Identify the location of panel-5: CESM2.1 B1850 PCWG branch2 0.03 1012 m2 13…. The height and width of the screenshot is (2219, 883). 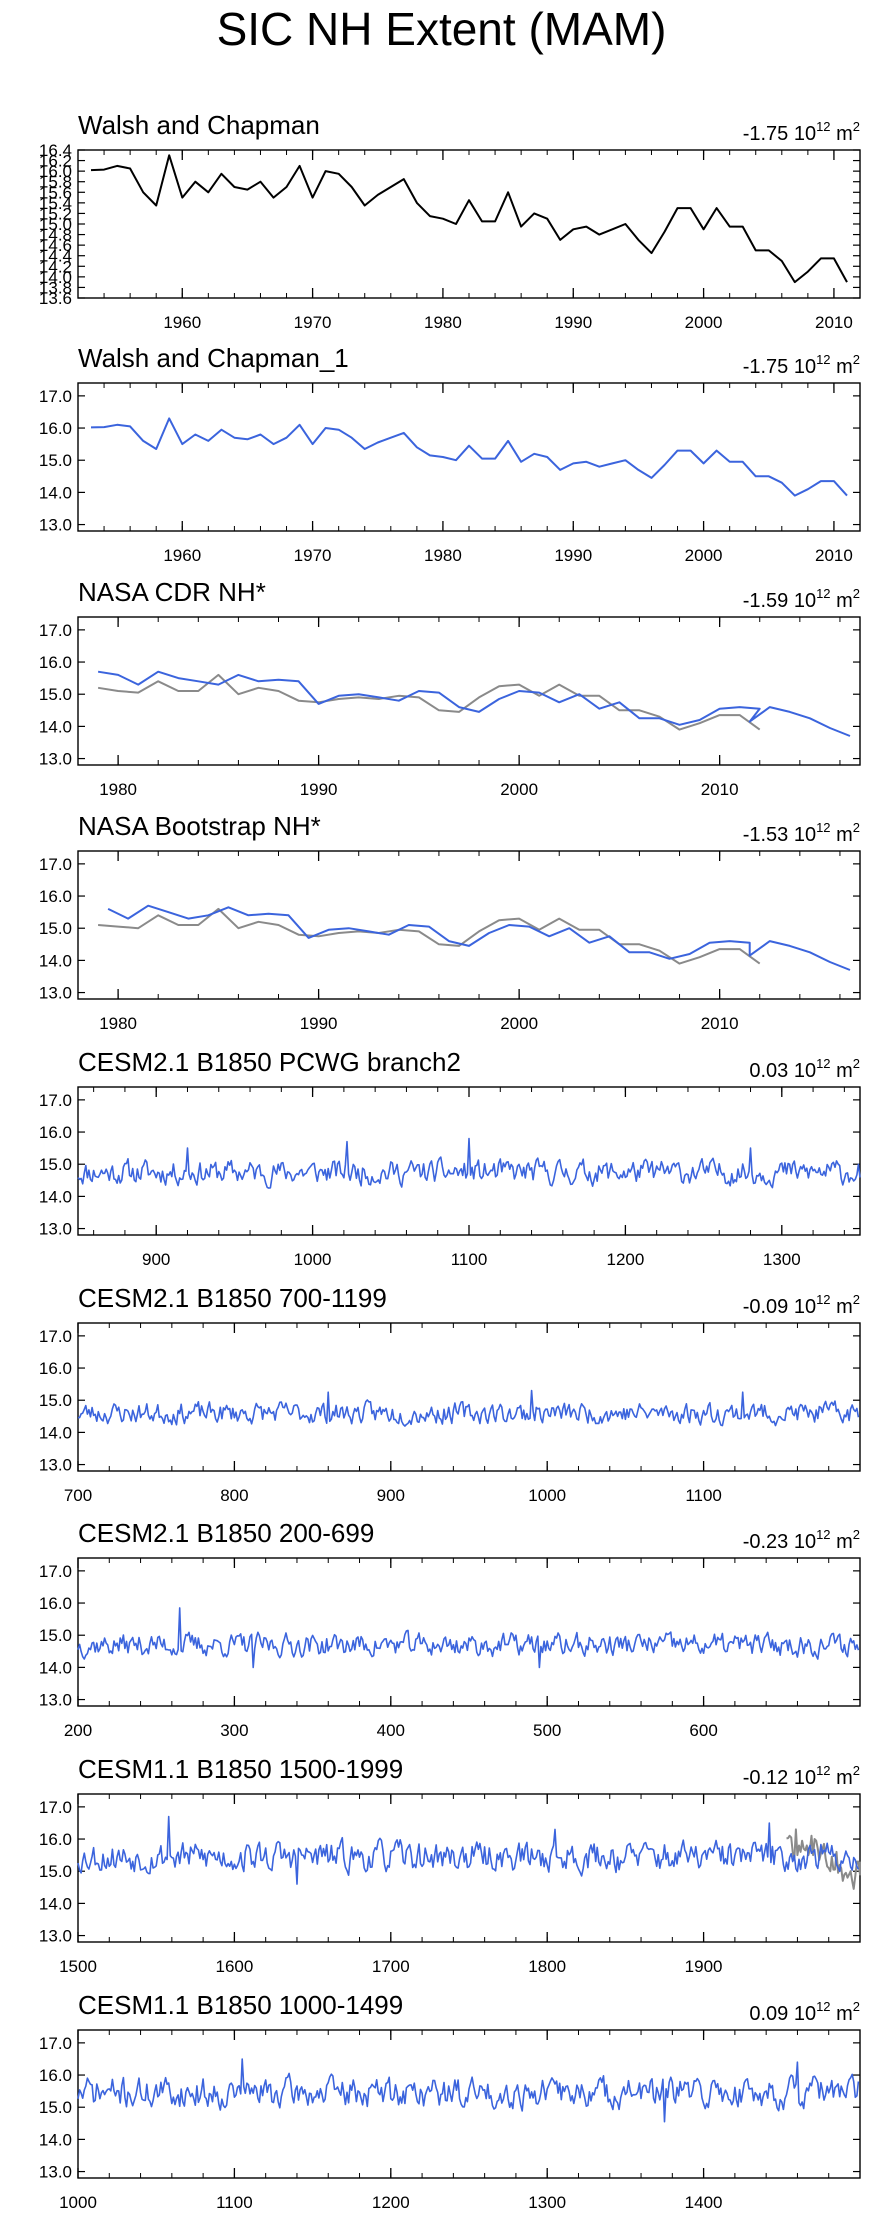
(450, 1158).